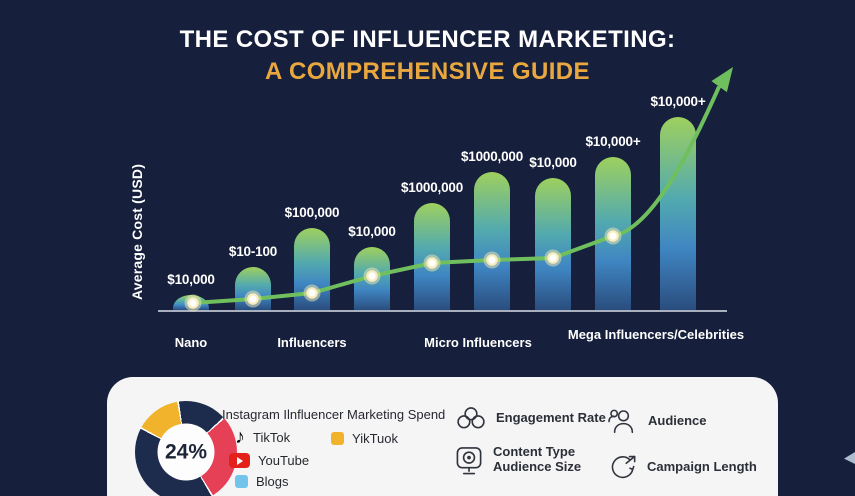  I want to click on youtube-icon, so click(239, 460).